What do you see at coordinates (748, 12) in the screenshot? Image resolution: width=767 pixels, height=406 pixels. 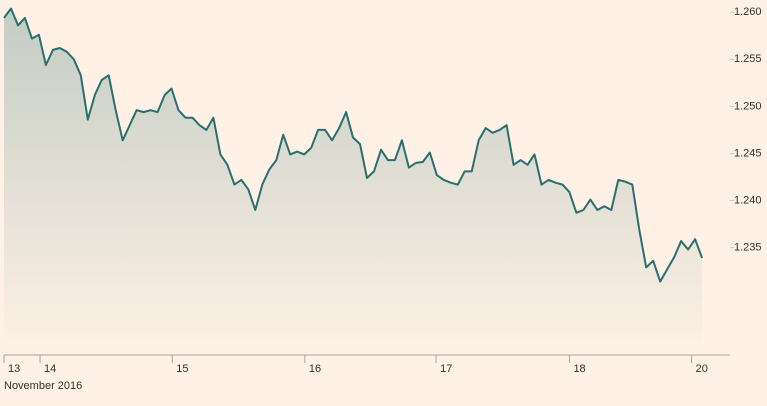 I see `y-tick-label: 1.260` at bounding box center [748, 12].